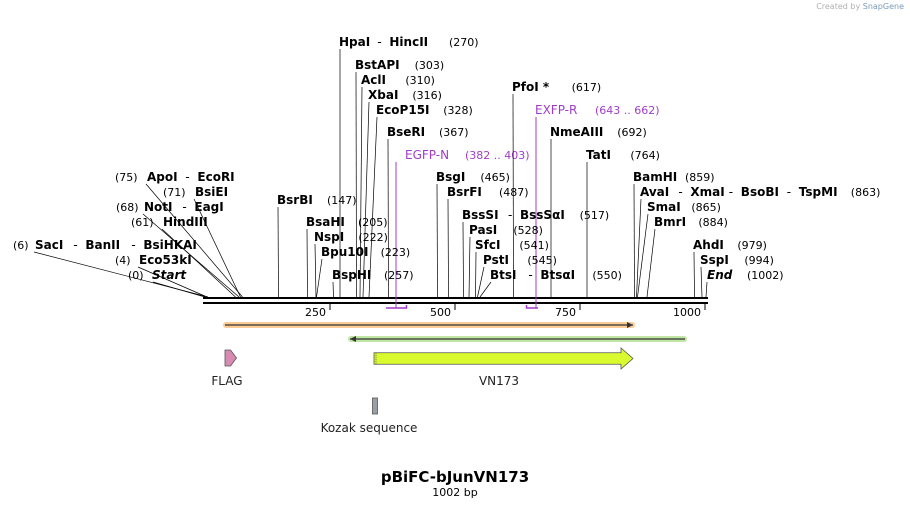 This screenshot has width=910, height=509. What do you see at coordinates (634, 240) in the screenshot?
I see `enzyme-bamhi-leader` at bounding box center [634, 240].